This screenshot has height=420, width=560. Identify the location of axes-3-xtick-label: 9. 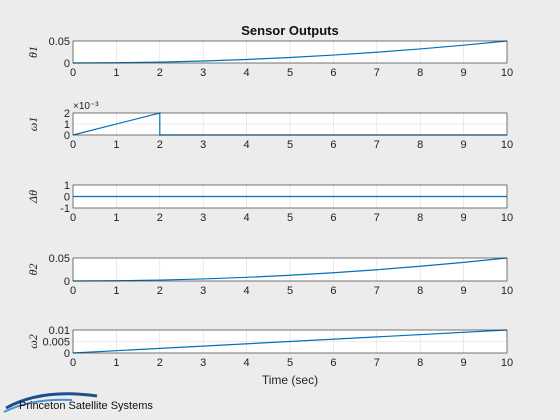
(464, 218).